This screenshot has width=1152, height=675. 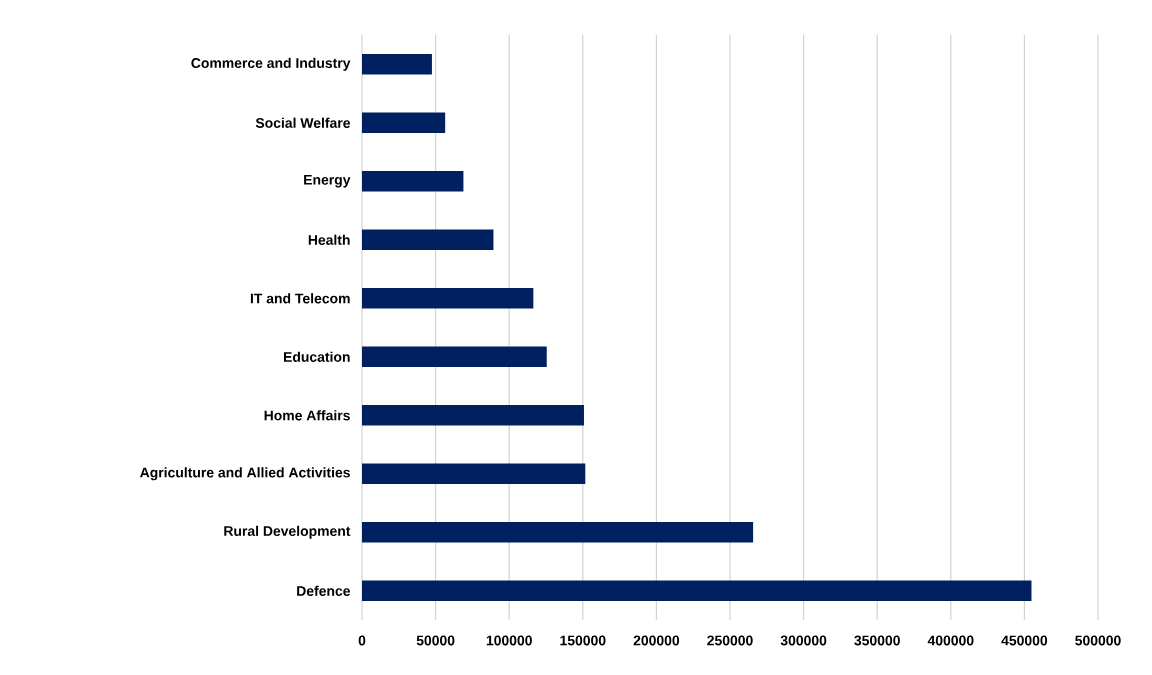 I want to click on y-tick-label: Rural Development, so click(x=287, y=532).